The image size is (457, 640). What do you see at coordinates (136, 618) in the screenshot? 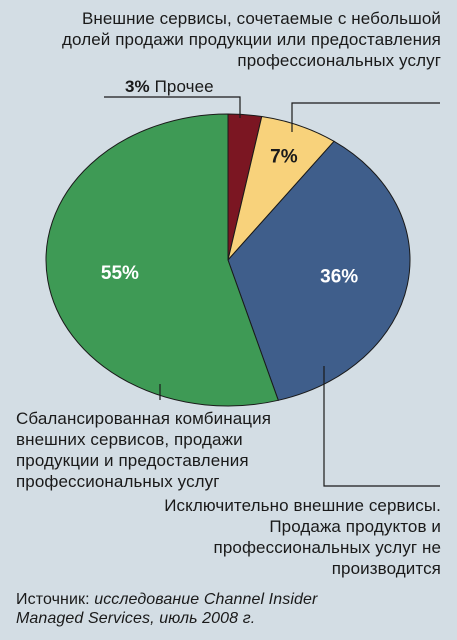
I see `source-text2: Managed Services, июль 2008 г.` at bounding box center [136, 618].